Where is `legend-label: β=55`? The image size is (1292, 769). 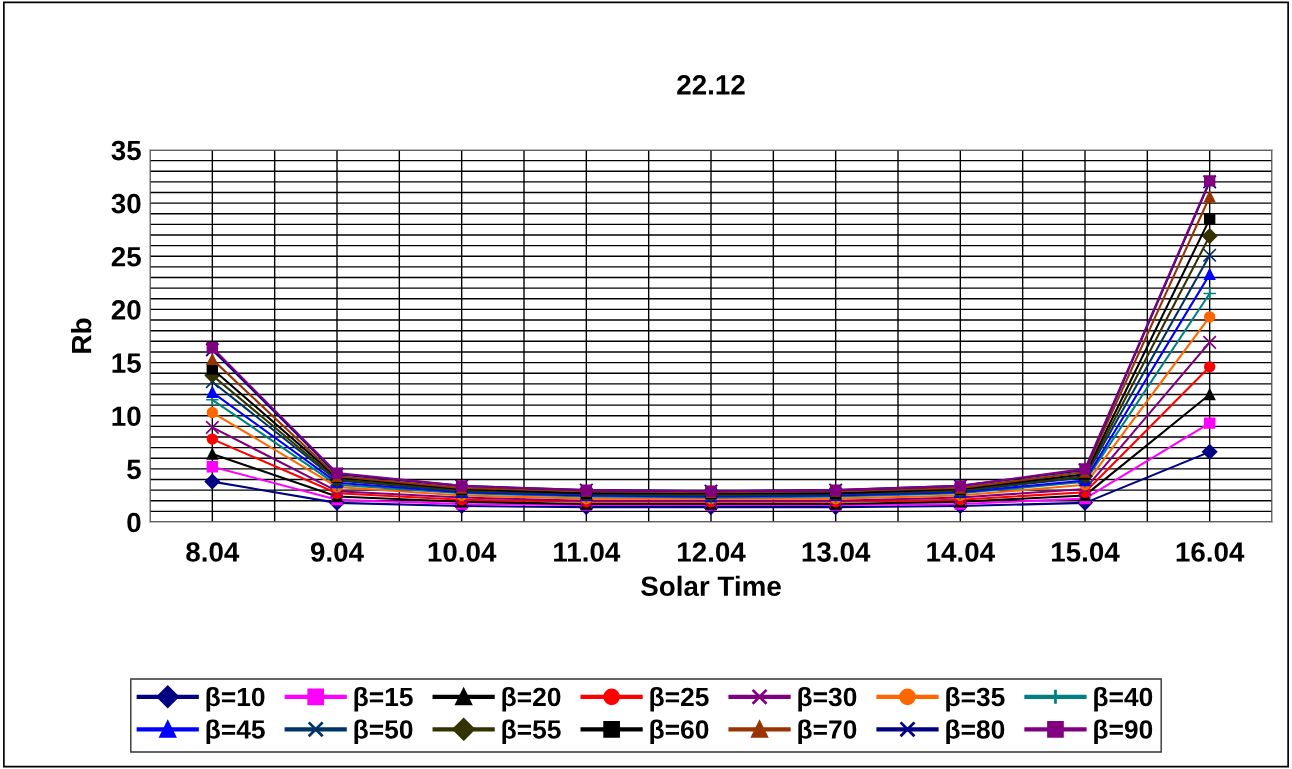
legend-label: β=55 is located at coordinates (531, 732).